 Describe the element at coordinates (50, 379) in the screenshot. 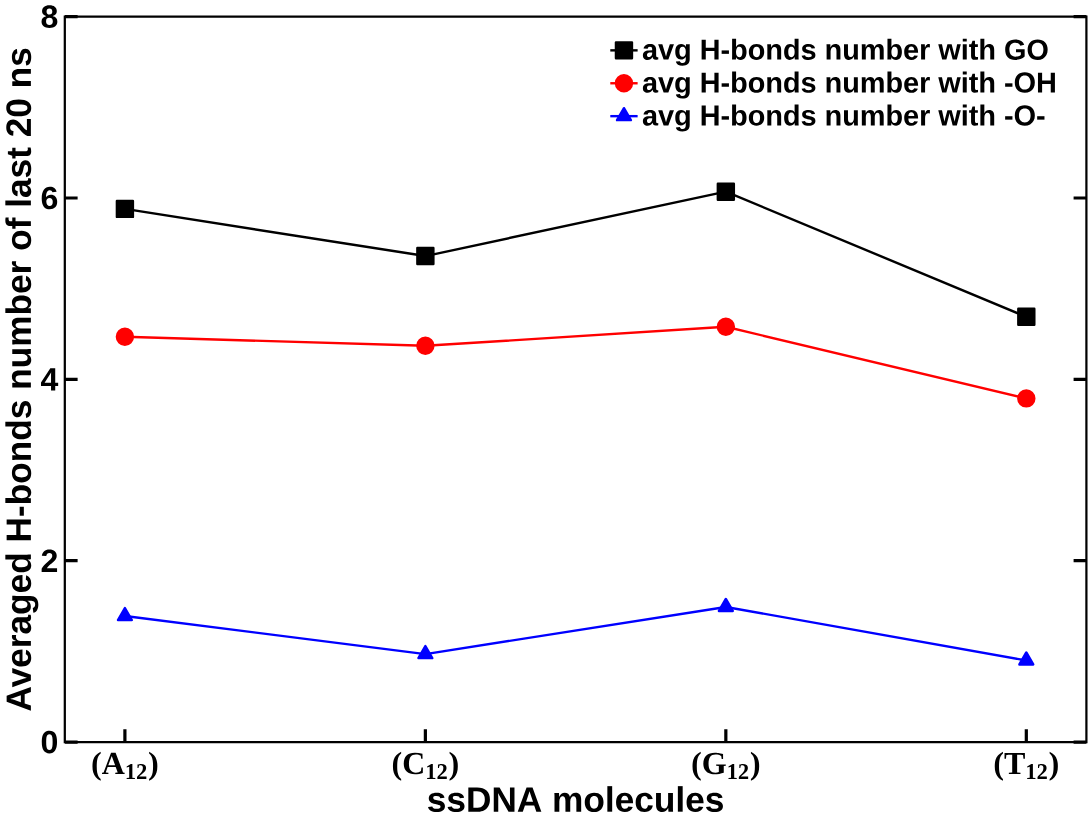

I see `y-tick-label: 4` at that location.